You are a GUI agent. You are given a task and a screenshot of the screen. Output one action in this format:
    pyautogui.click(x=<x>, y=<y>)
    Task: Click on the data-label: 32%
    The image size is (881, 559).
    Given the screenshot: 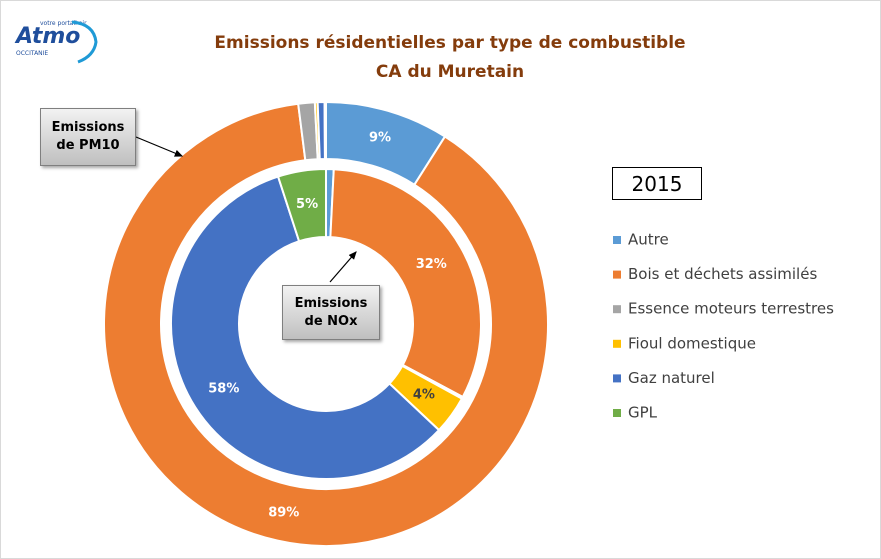 What is the action you would take?
    pyautogui.click(x=431, y=264)
    